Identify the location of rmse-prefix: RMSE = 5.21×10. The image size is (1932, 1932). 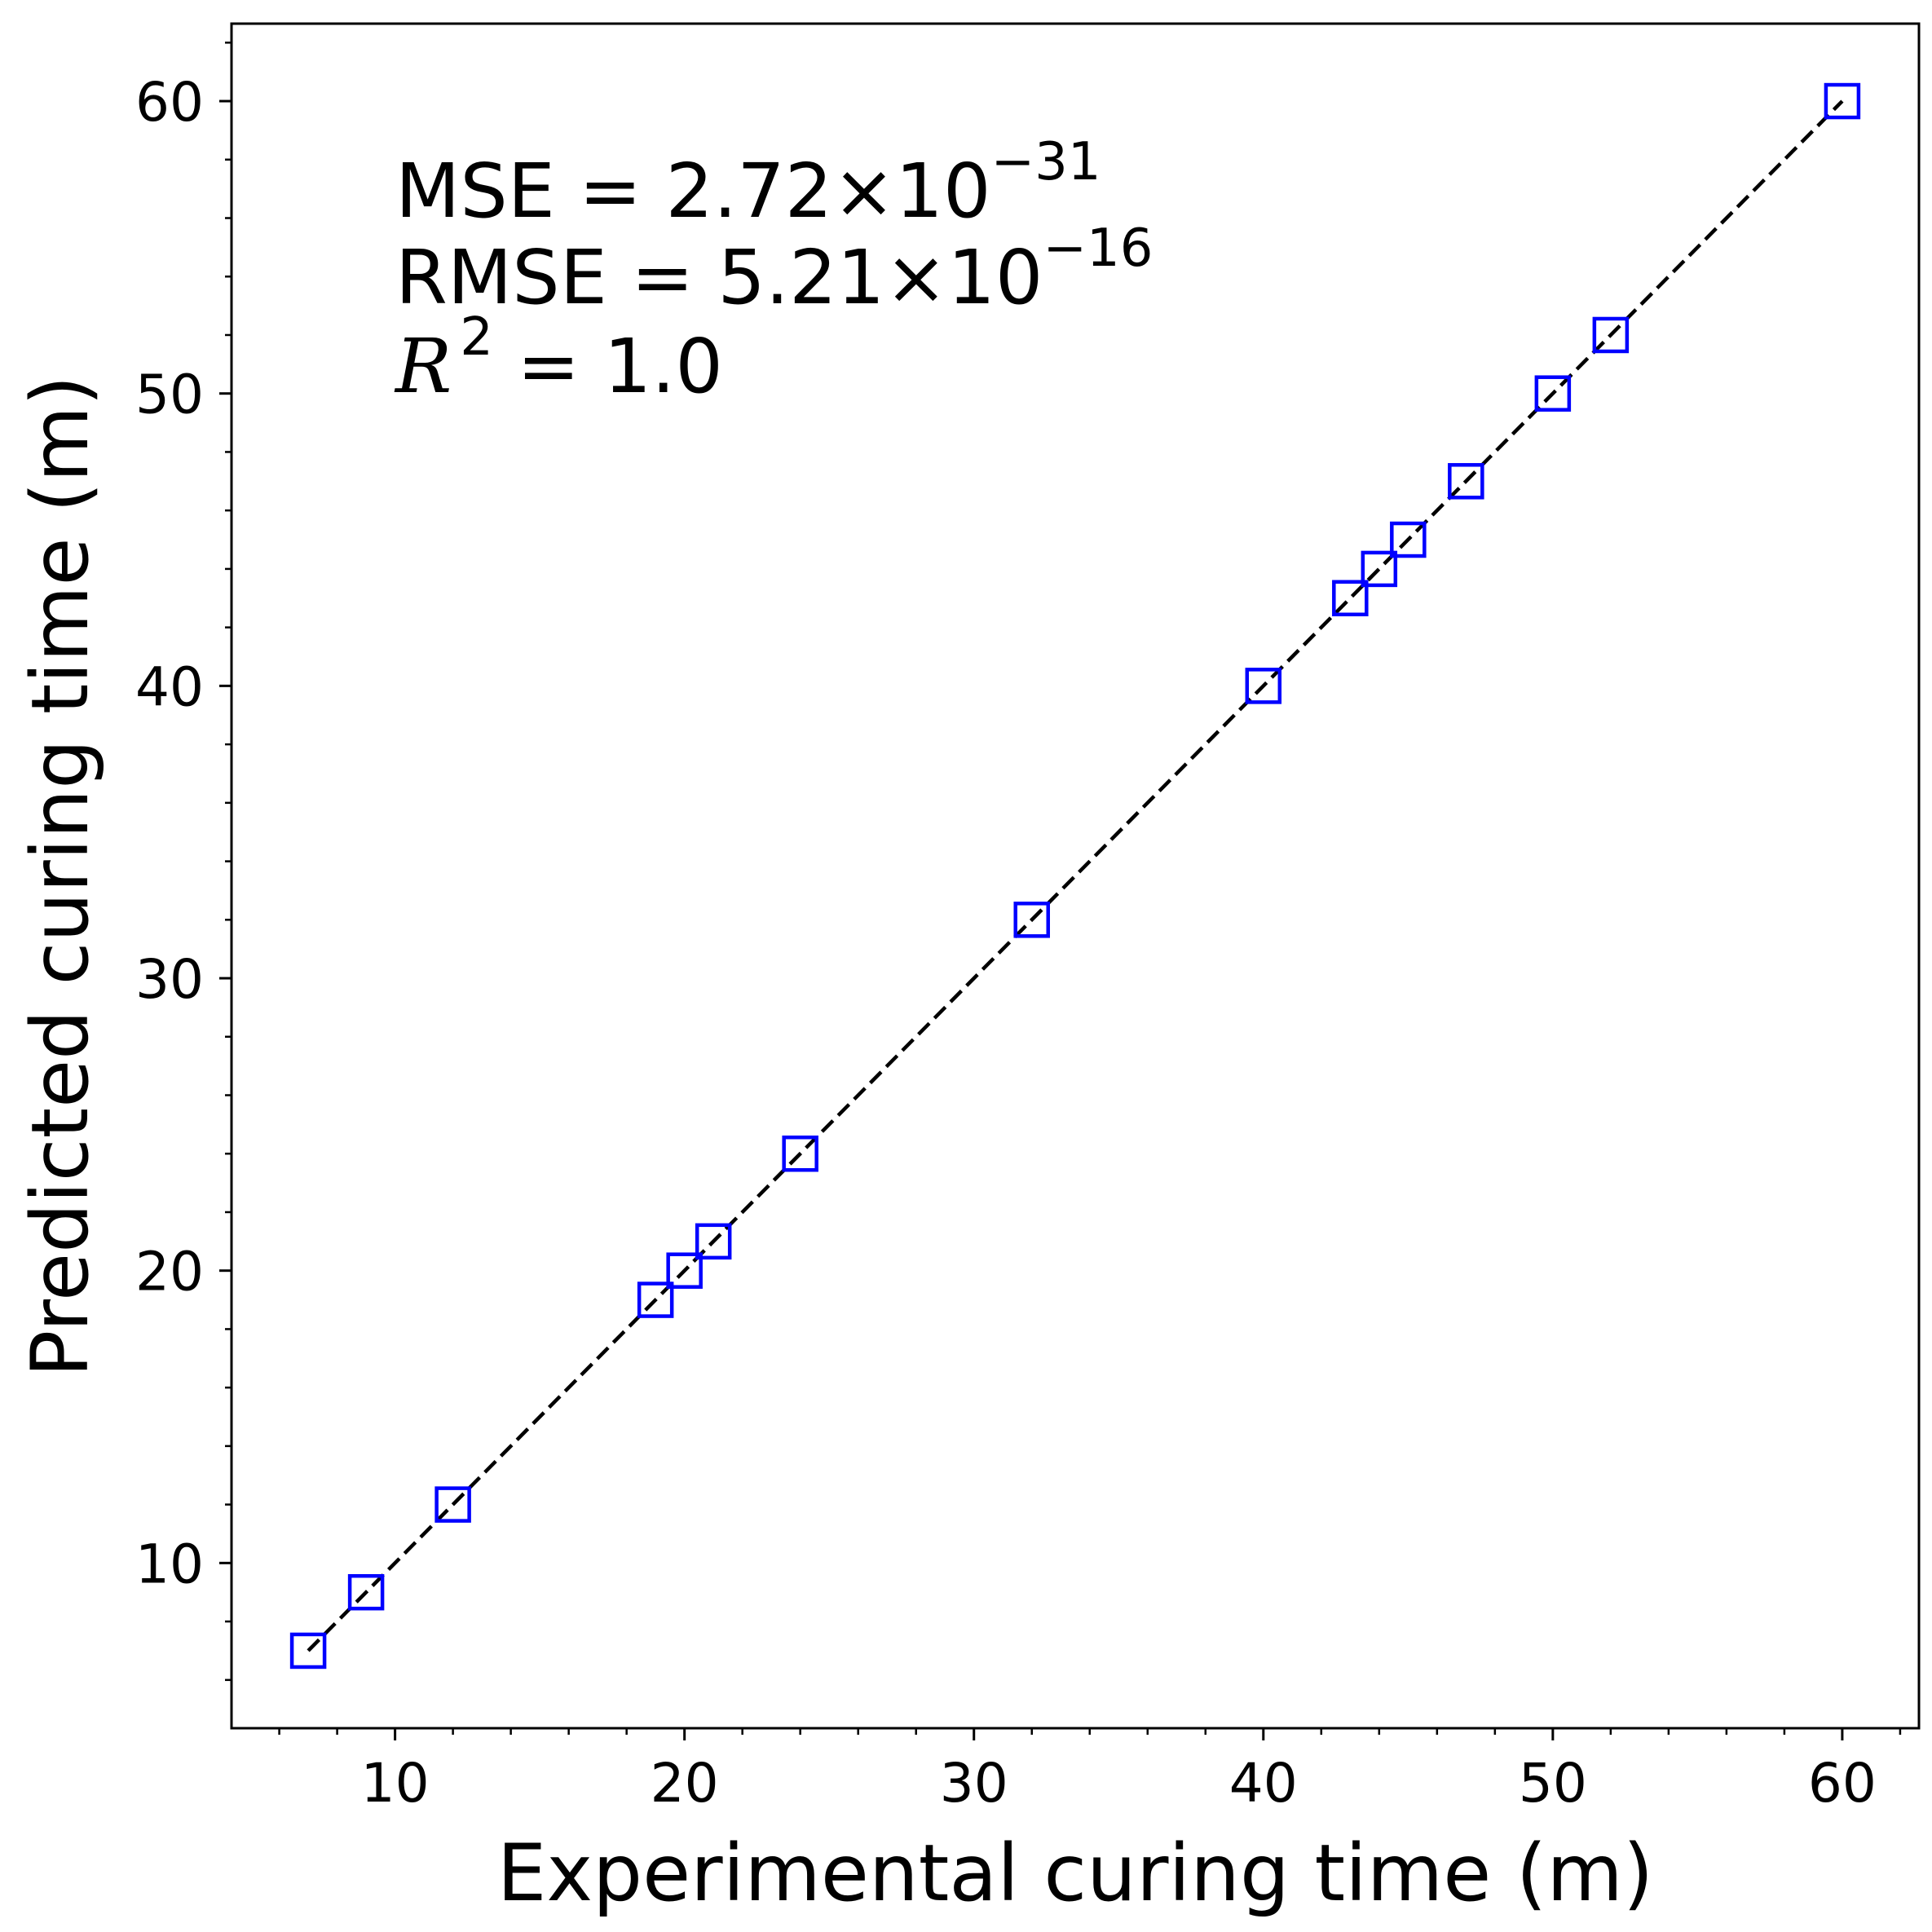
(719, 277).